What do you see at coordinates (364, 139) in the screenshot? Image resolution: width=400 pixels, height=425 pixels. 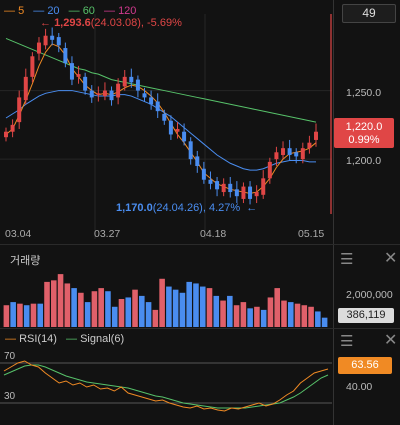 I see `current-price-change: 0.99%` at bounding box center [364, 139].